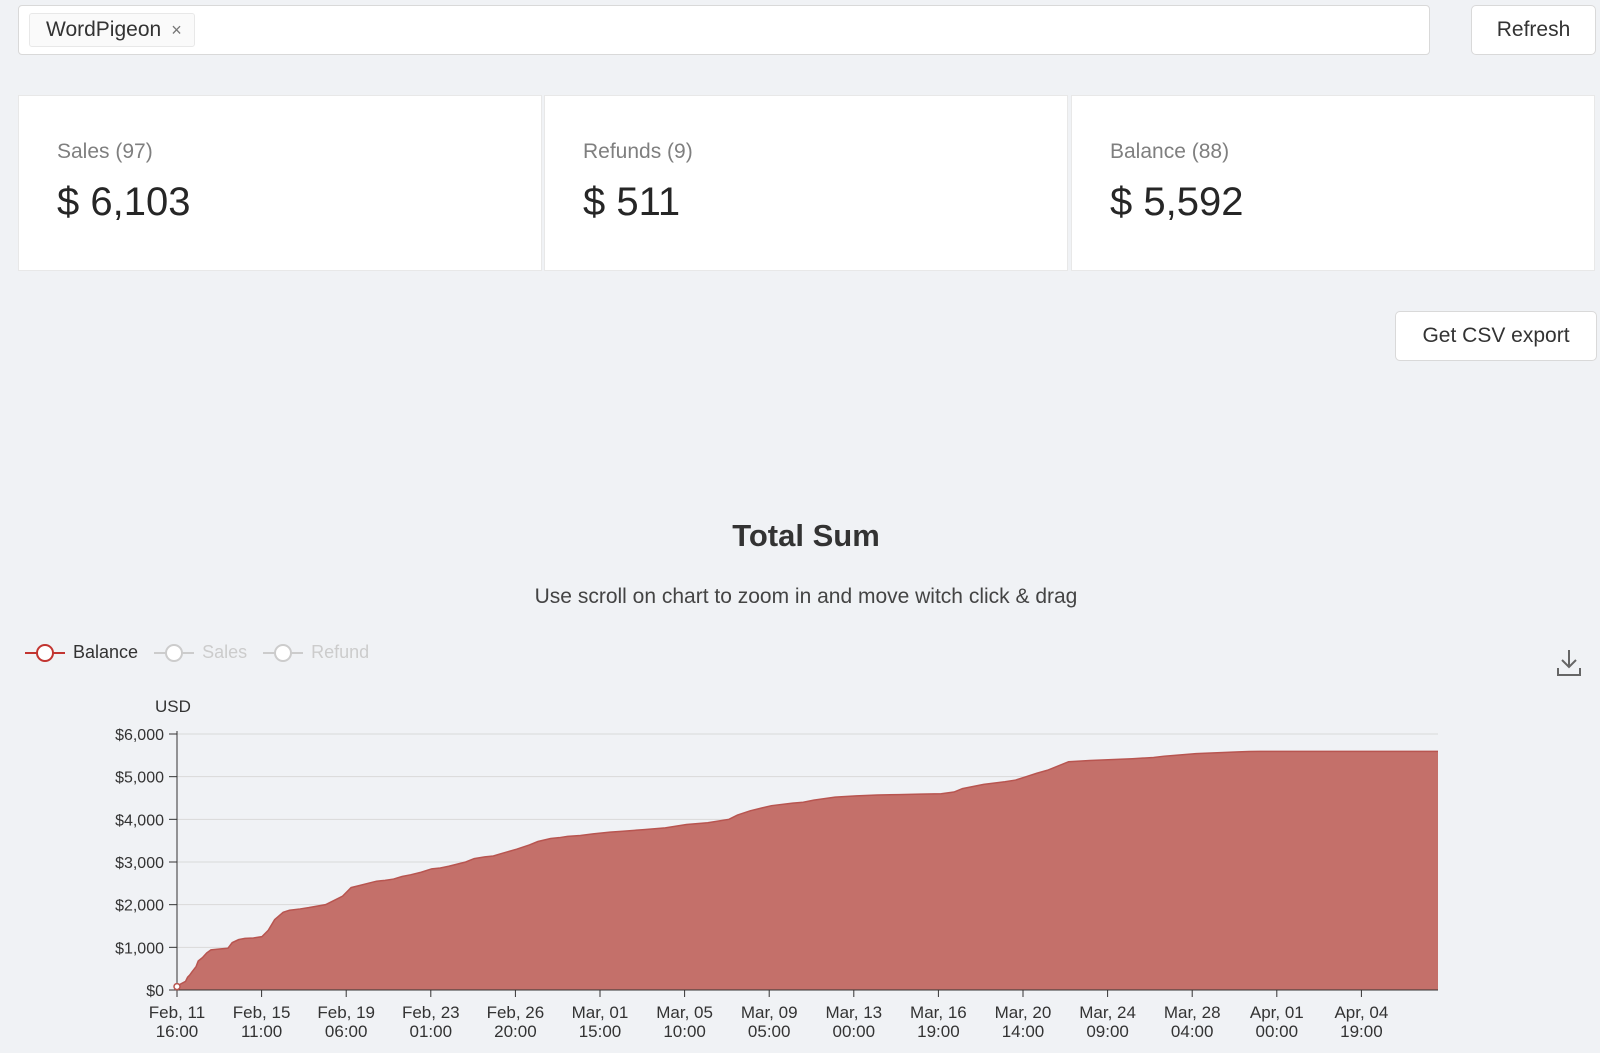 This screenshot has width=1600, height=1053. I want to click on x-tick-label: Mar, 01, so click(600, 1012).